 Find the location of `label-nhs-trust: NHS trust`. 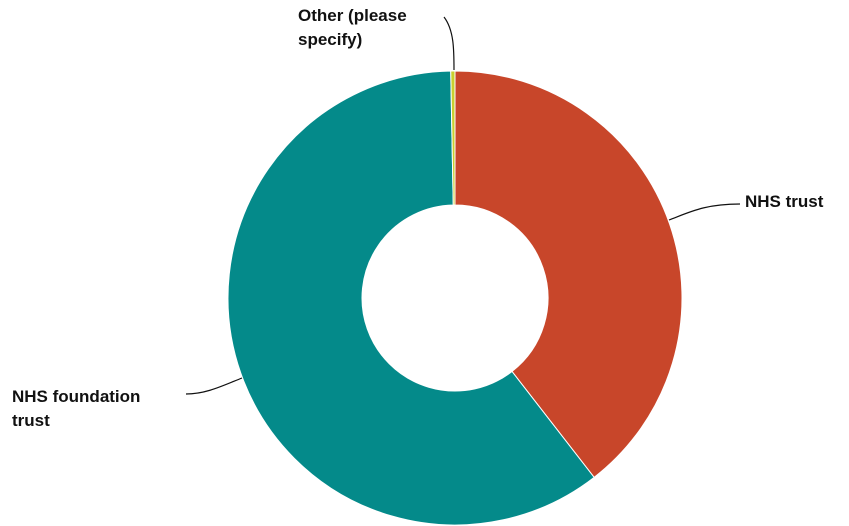

label-nhs-trust: NHS trust is located at coordinates (784, 201).